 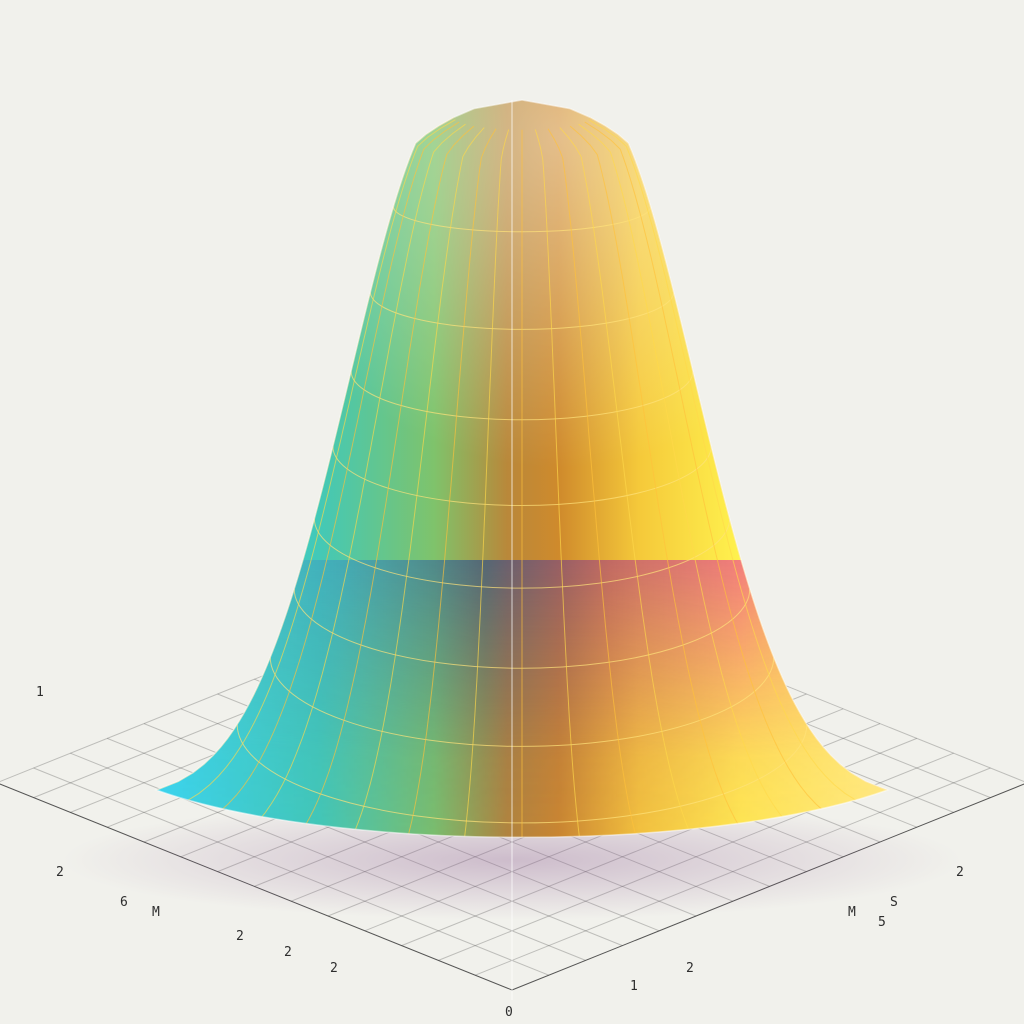 What do you see at coordinates (509, 1012) in the screenshot?
I see `tick-label: 0` at bounding box center [509, 1012].